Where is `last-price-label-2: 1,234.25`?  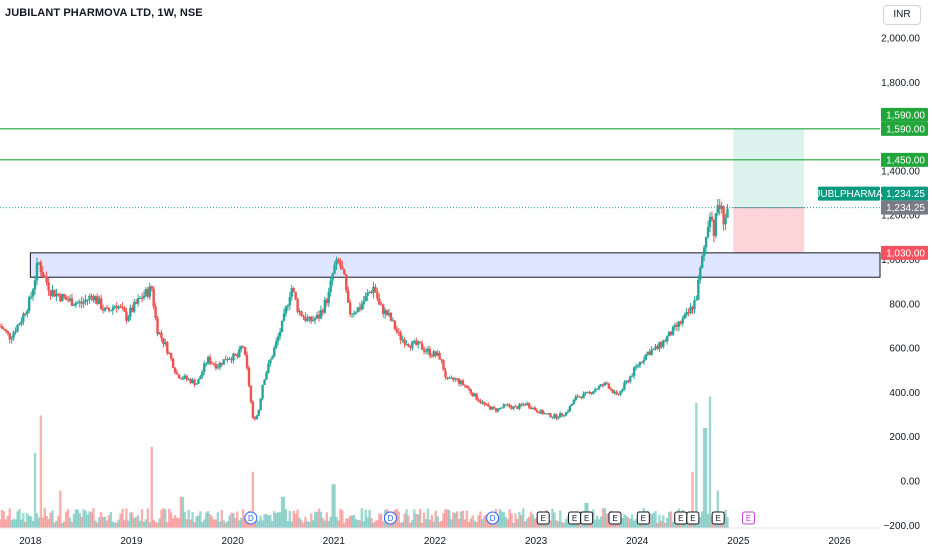
last-price-label-2: 1,234.25 is located at coordinates (905, 208).